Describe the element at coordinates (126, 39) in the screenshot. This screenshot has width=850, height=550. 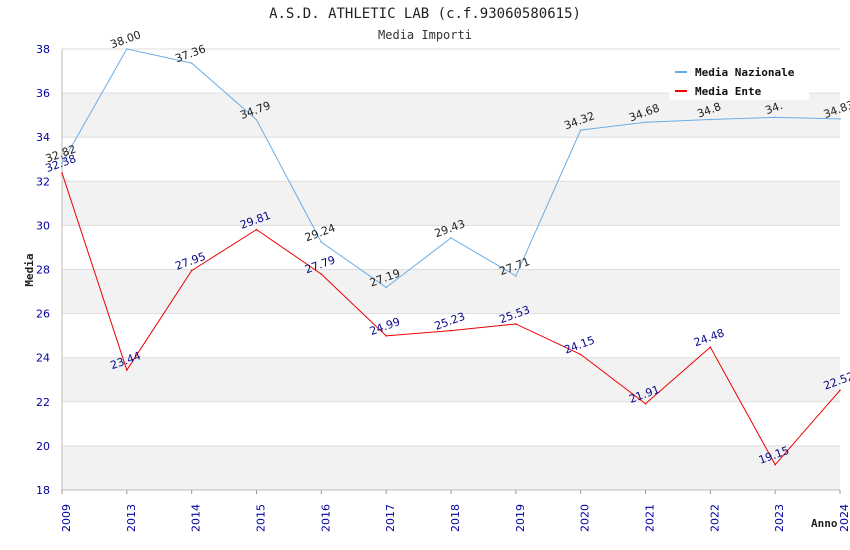
I see `data-label: 38.00` at that location.